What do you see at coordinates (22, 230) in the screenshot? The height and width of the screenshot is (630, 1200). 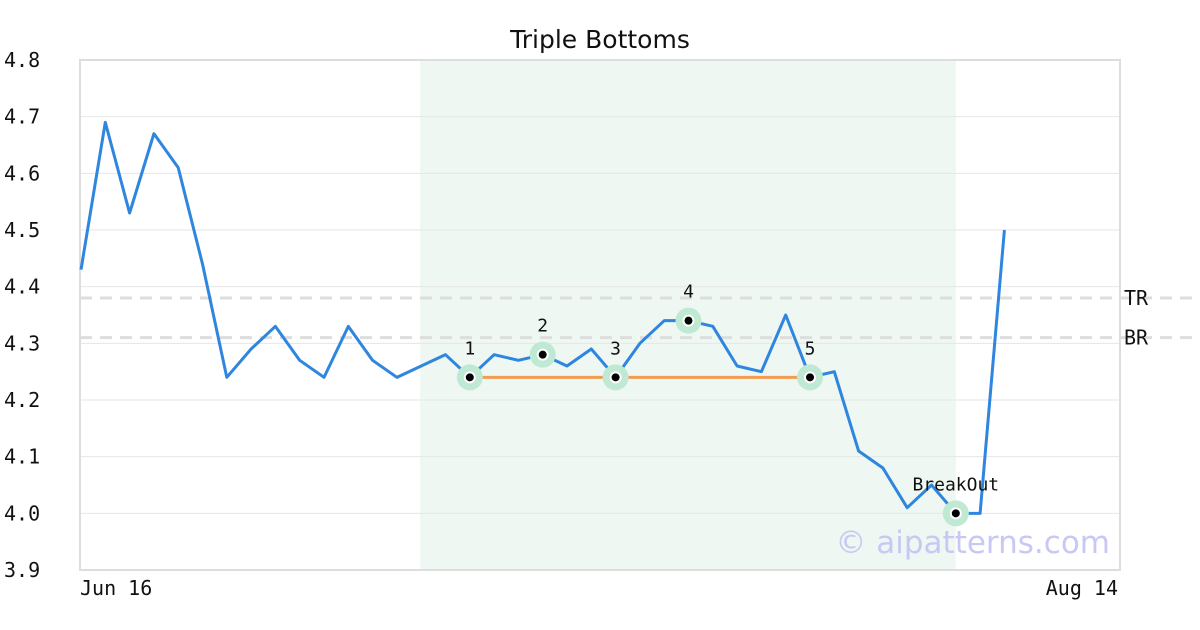 I see `y-tick-label: 4.5` at bounding box center [22, 230].